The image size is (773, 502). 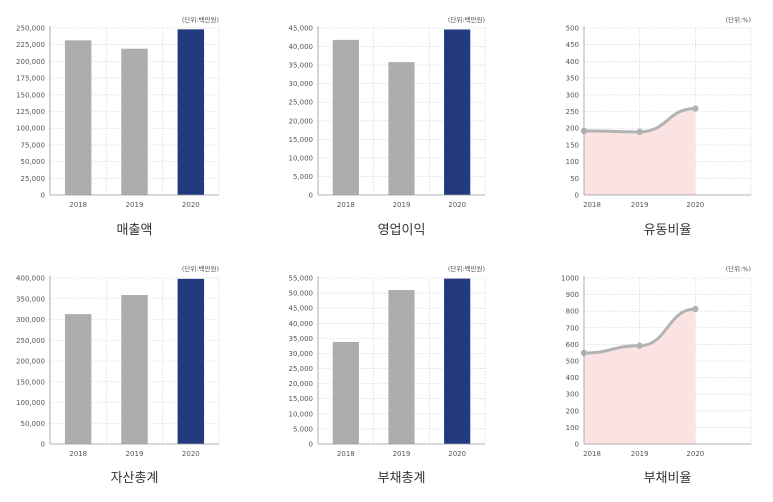 What do you see at coordinates (301, 279) in the screenshot?
I see `y-tick-label: 55,000` at bounding box center [301, 279].